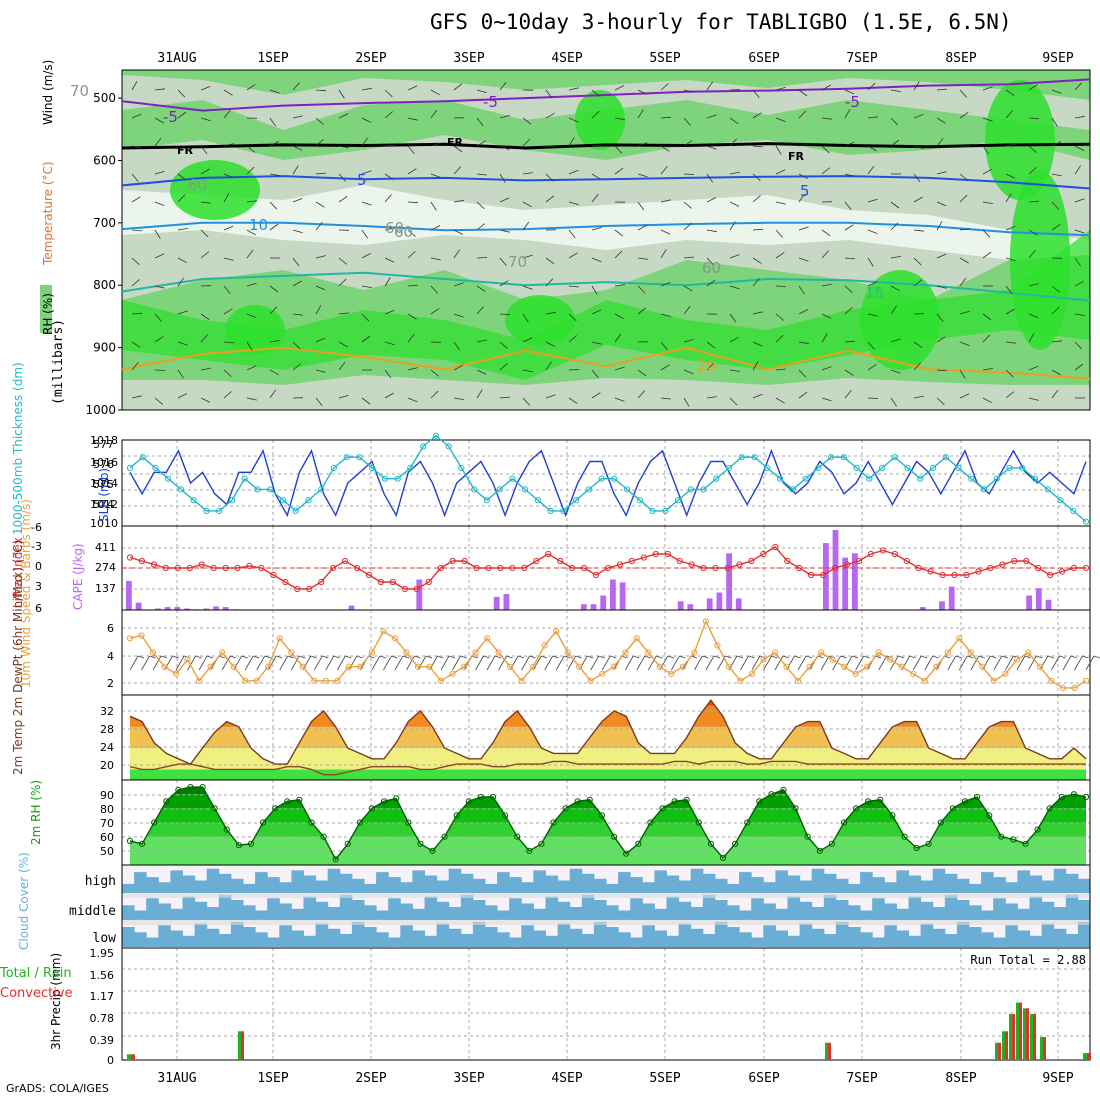 The width and height of the screenshot is (1100, 1100). Describe the element at coordinates (258, 225) in the screenshot. I see `contour-label: 10` at that location.